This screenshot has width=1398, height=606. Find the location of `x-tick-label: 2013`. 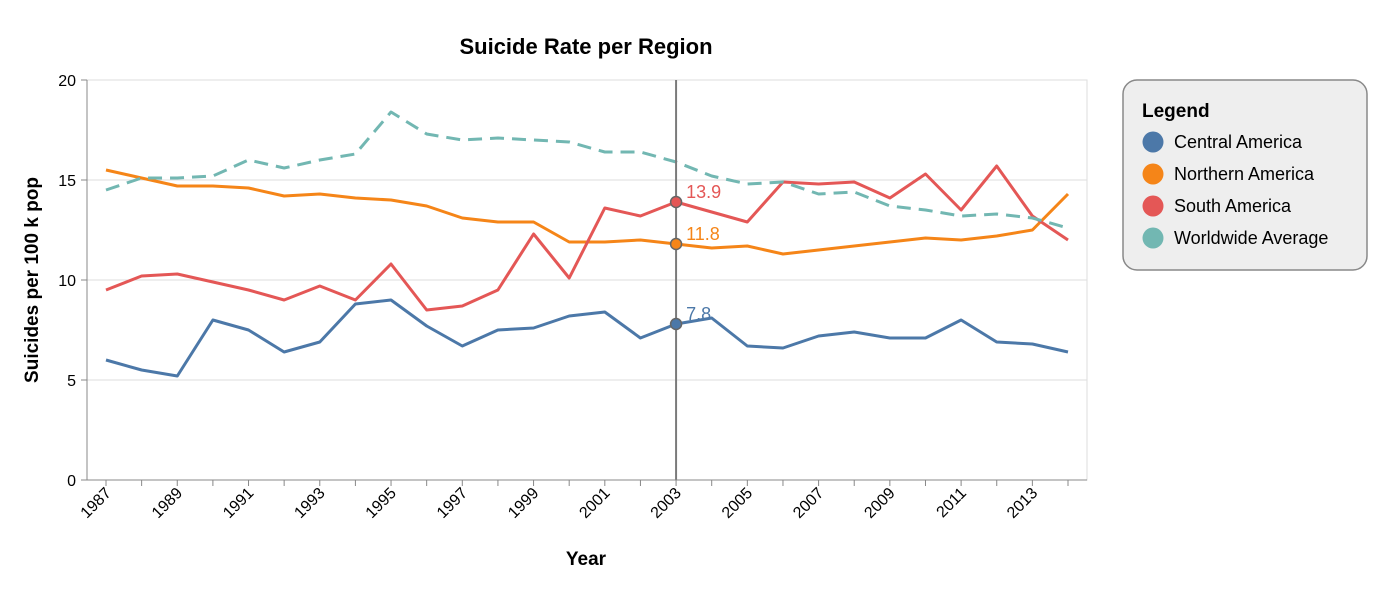

x-tick-label: 2013 is located at coordinates (1022, 503).